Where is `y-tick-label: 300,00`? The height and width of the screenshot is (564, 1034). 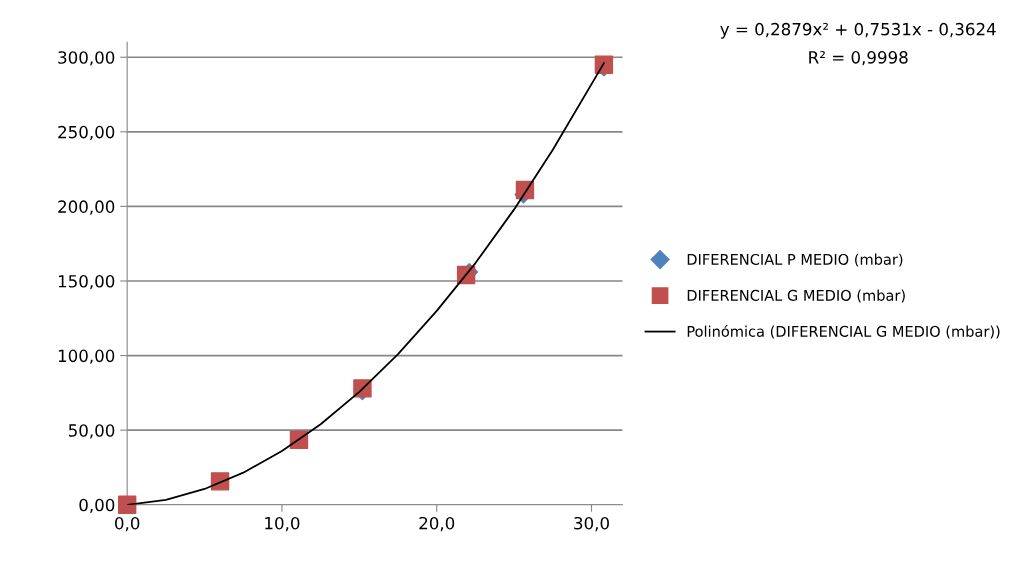
y-tick-label: 300,00 is located at coordinates (86, 58).